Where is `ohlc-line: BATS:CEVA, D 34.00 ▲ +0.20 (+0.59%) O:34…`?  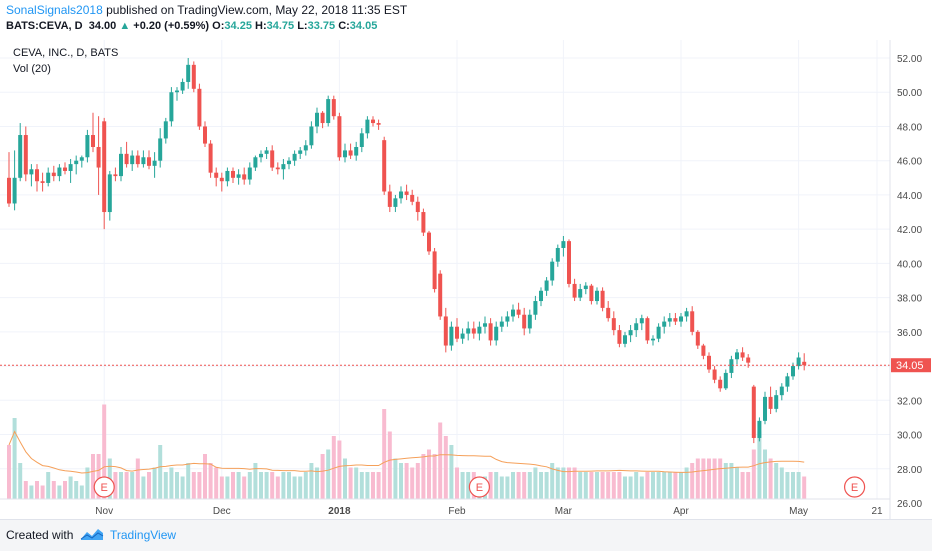
ohlc-line: BATS:CEVA, D 34.00 ▲ +0.20 (+0.59%) O:34… is located at coordinates (191, 26).